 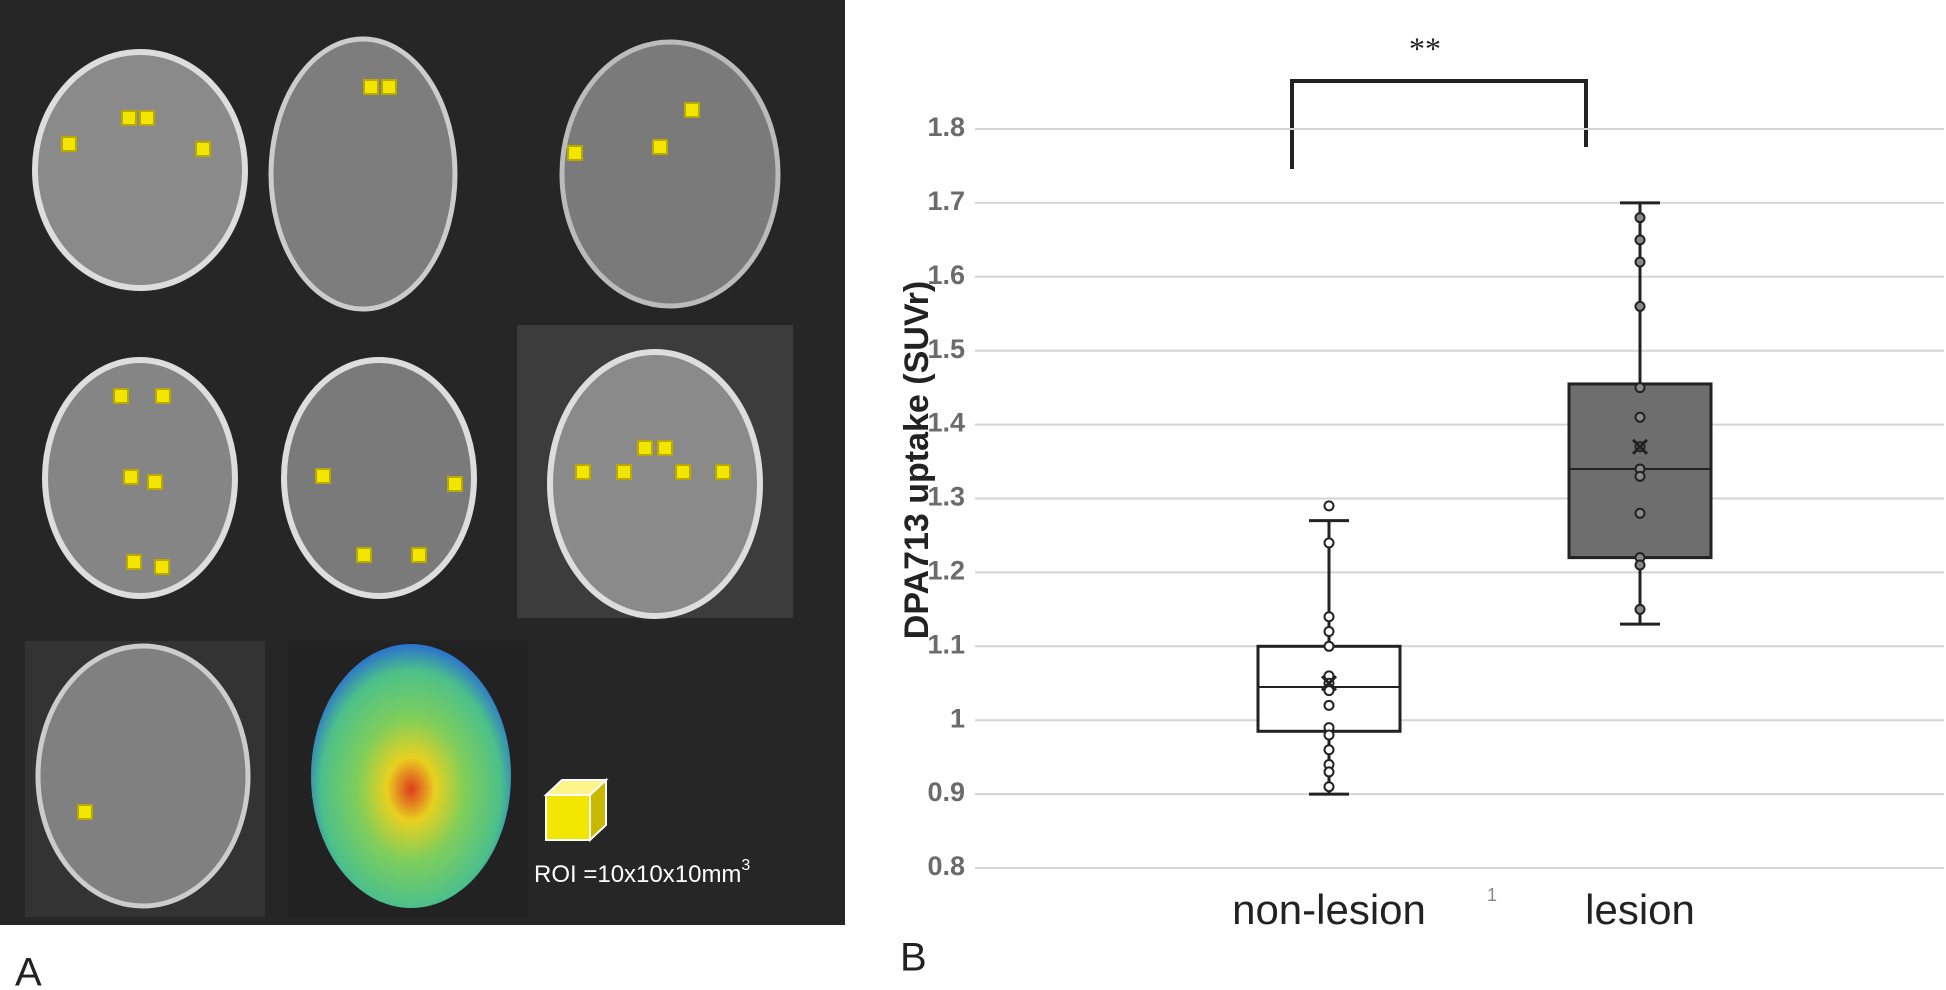 I want to click on y-tick-label: 1.5, so click(x=946, y=349).